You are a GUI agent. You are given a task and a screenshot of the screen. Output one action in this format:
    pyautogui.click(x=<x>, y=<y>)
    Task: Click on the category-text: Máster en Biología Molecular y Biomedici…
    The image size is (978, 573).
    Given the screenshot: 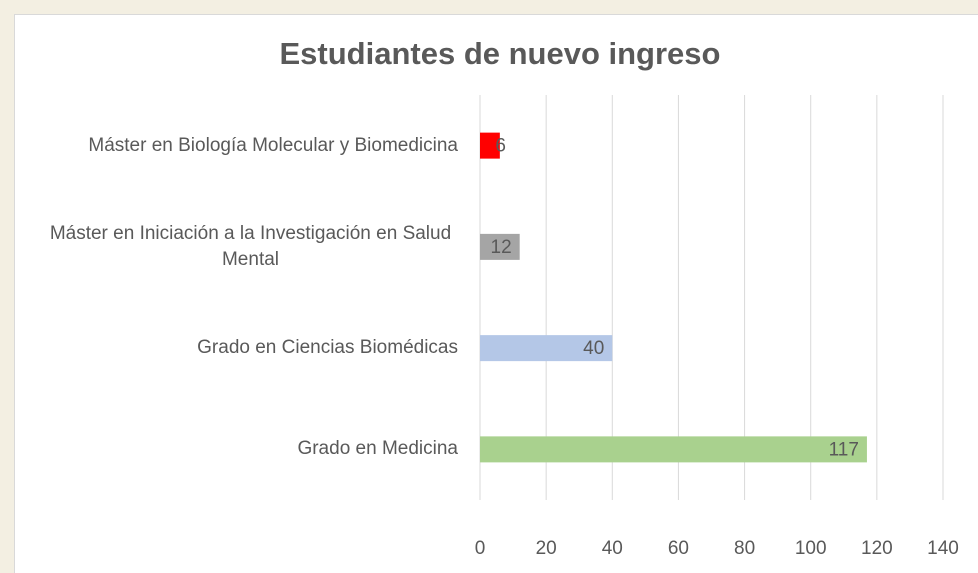 What is the action you would take?
    pyautogui.click(x=273, y=145)
    